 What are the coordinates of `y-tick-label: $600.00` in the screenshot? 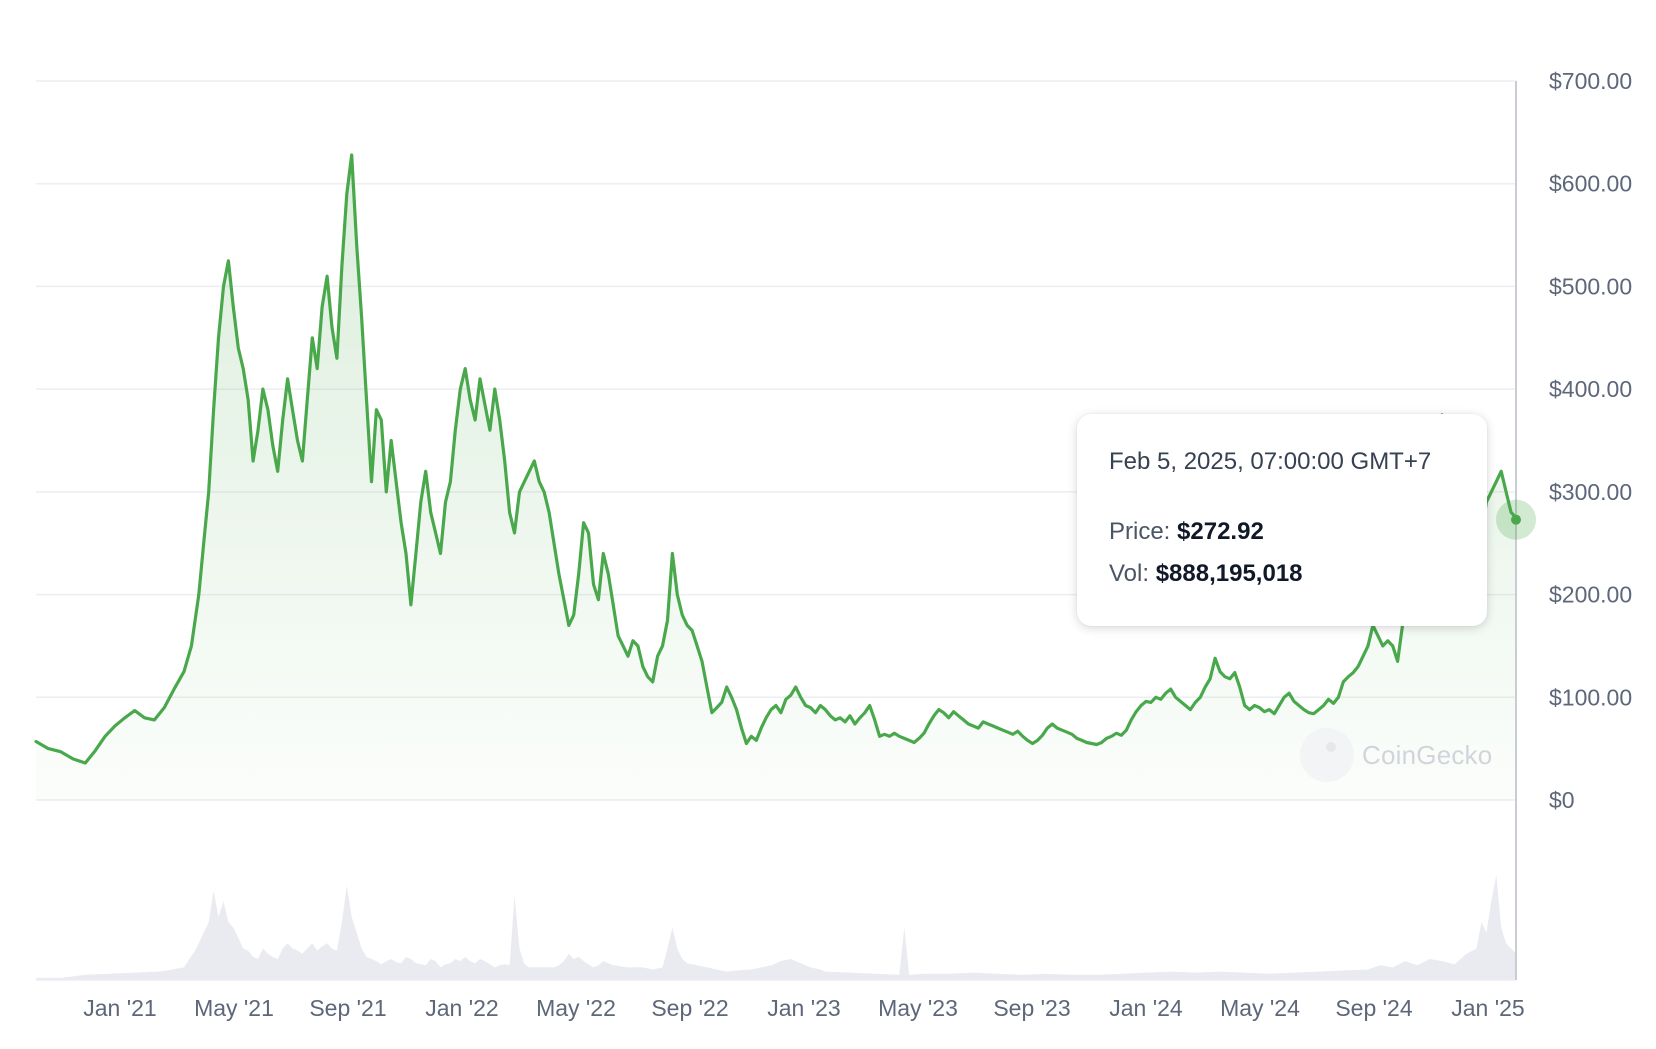 It's located at (1590, 184).